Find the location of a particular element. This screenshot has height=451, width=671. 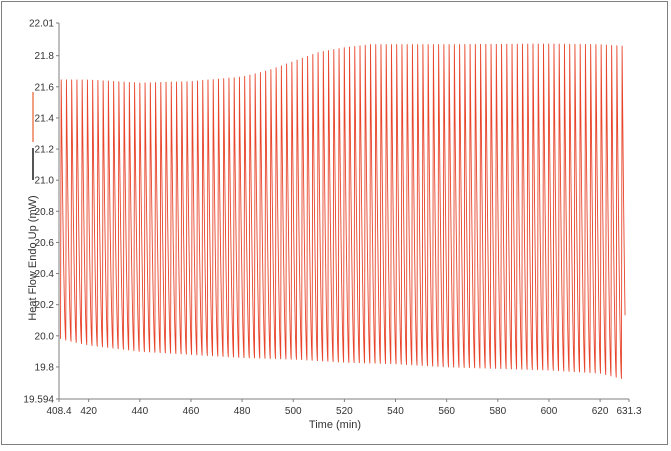

x-tick-label: 408.4 is located at coordinates (58, 411).